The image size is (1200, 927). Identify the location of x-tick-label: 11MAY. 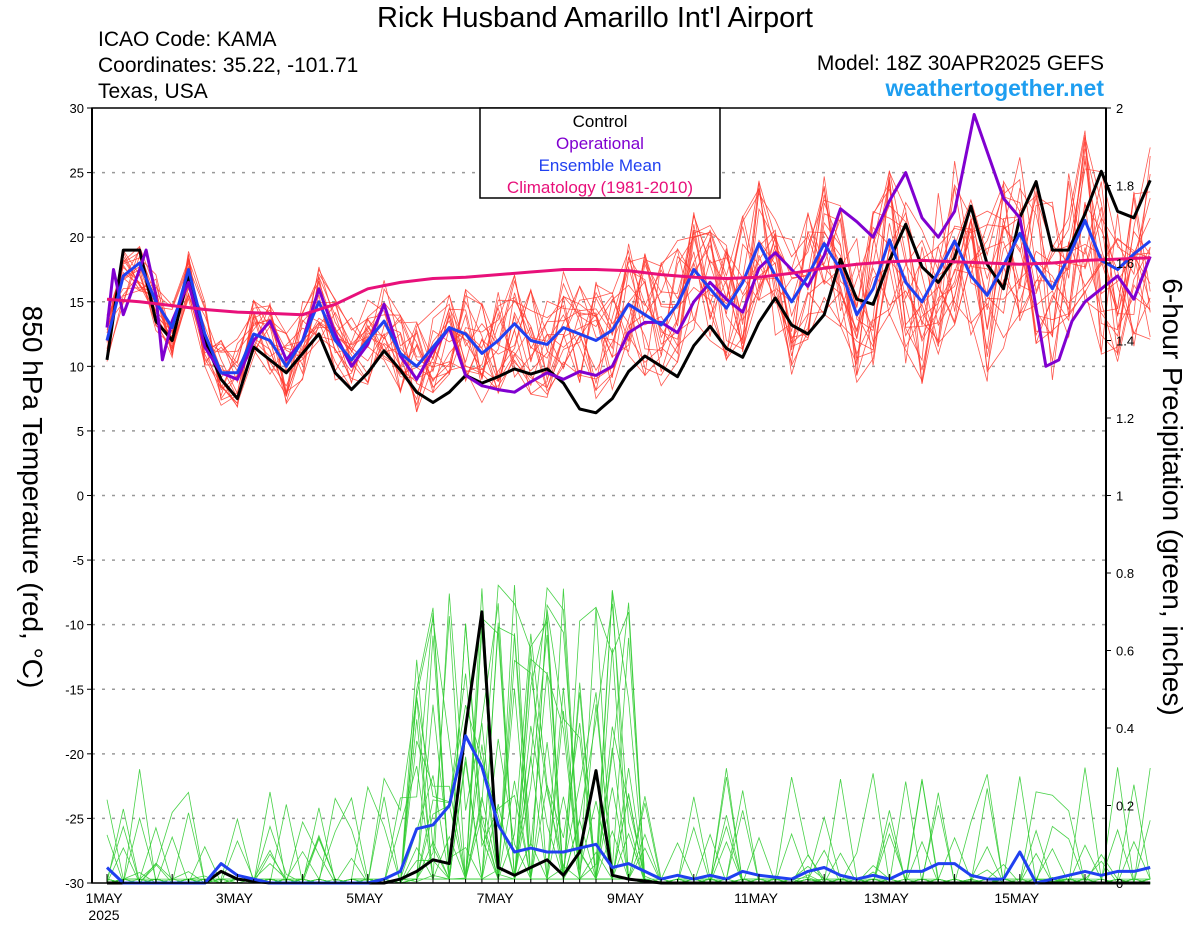
(756, 898).